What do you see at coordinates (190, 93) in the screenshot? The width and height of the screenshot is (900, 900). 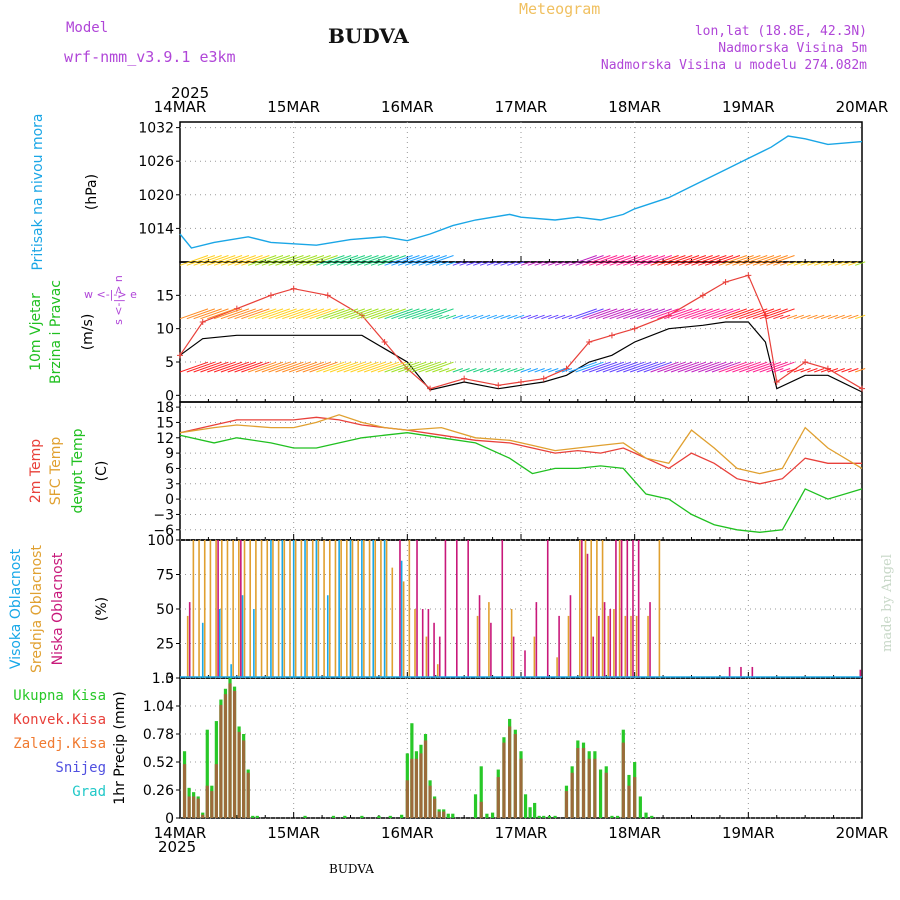 I see `year-top: 2025` at bounding box center [190, 93].